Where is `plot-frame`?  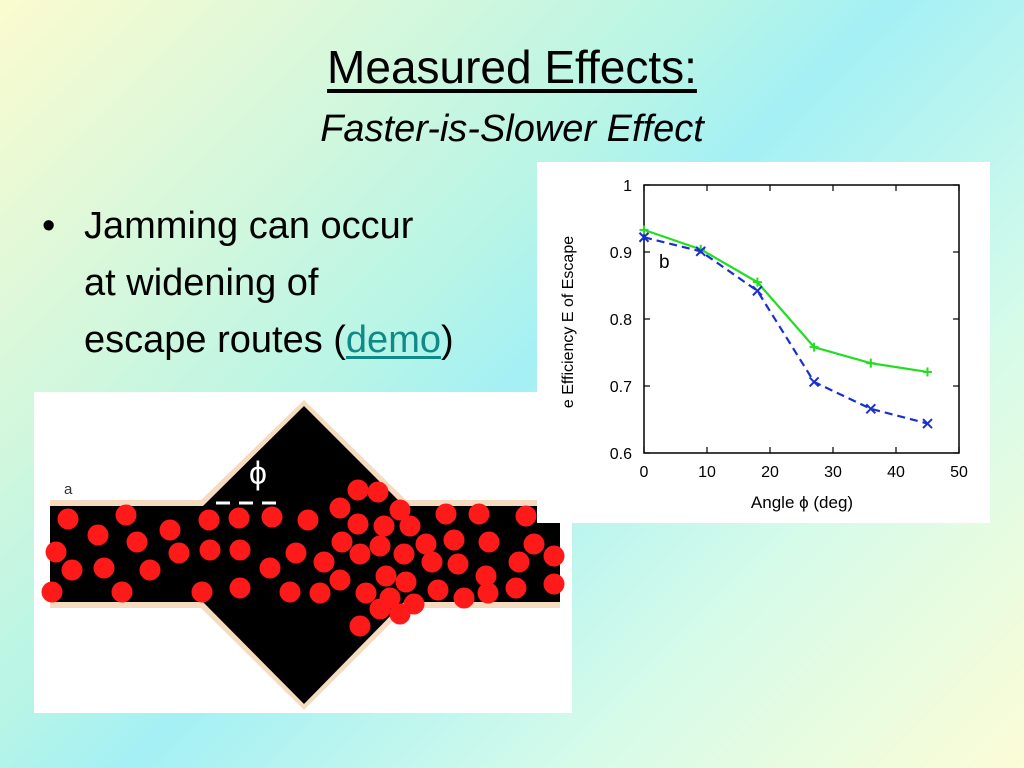
plot-frame is located at coordinates (801, 319).